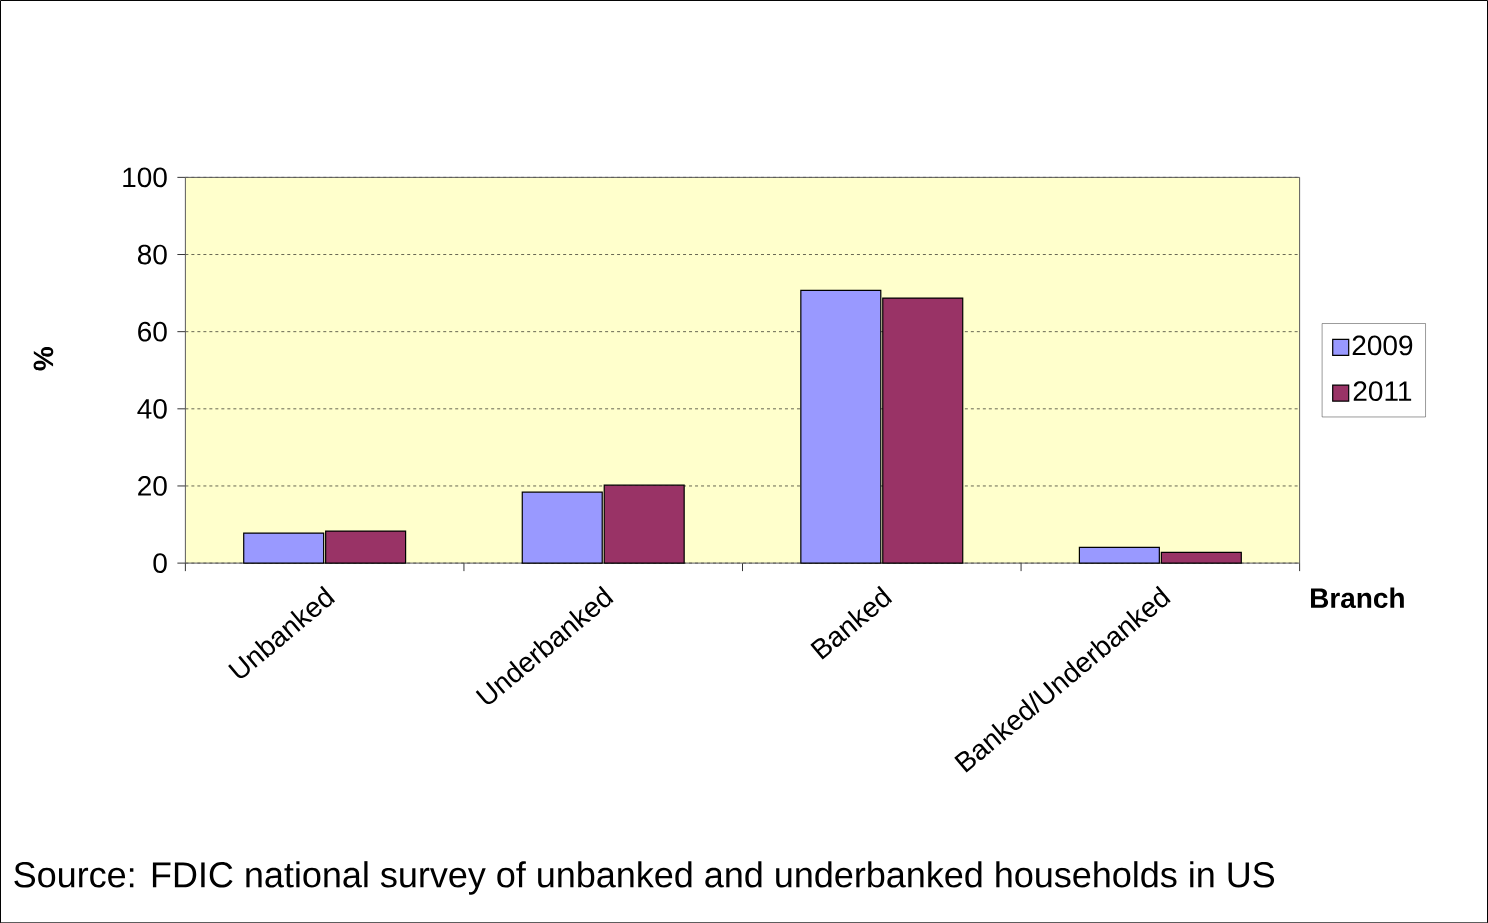 Image resolution: width=1488 pixels, height=923 pixels. What do you see at coordinates (152, 408) in the screenshot?
I see `y-tick-label: 40` at bounding box center [152, 408].